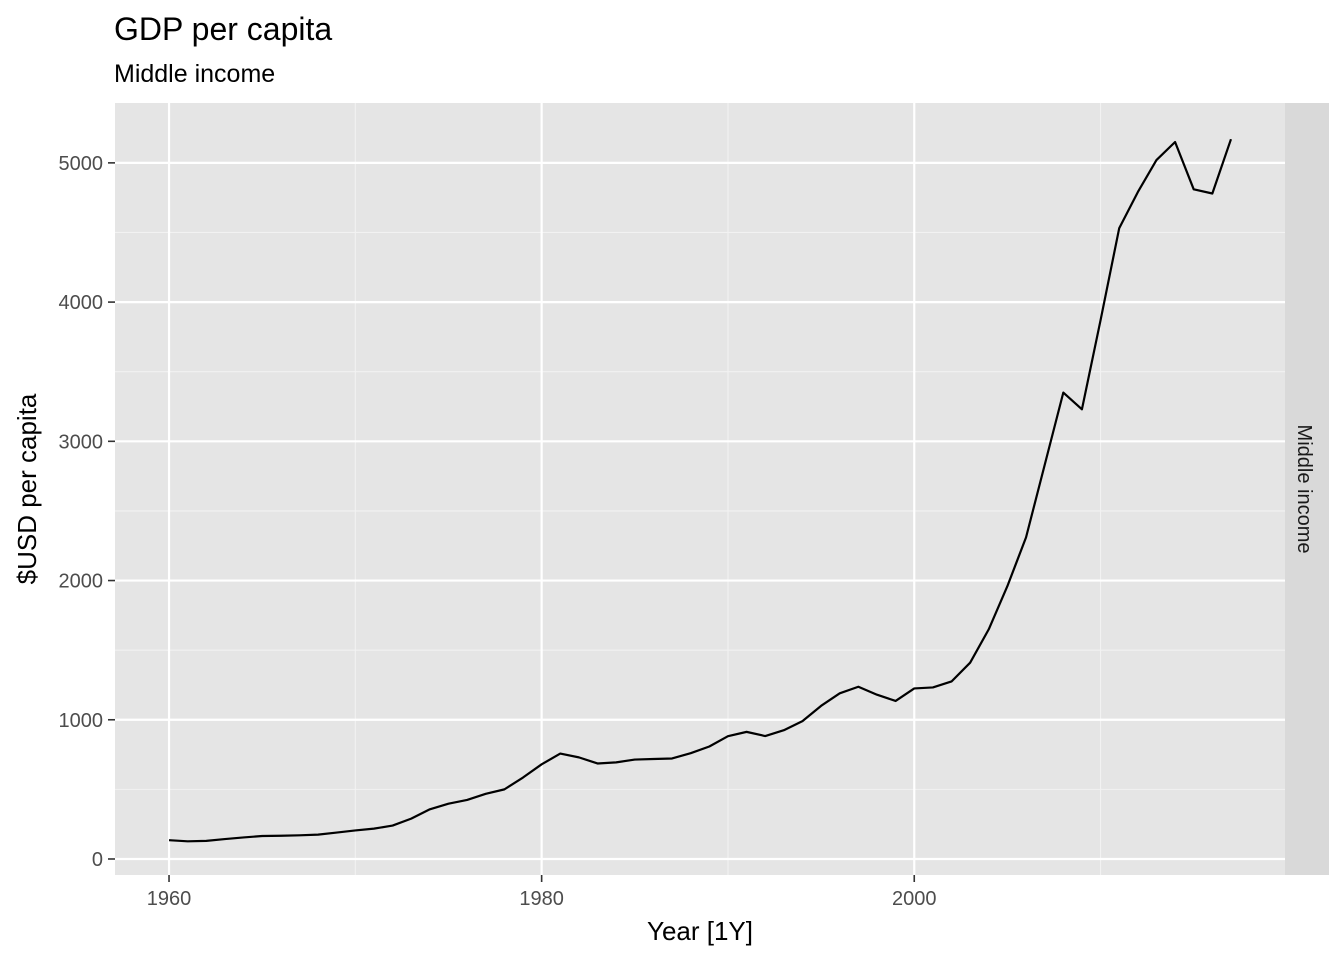  I want to click on chart-subtitle: Middle income, so click(194, 74).